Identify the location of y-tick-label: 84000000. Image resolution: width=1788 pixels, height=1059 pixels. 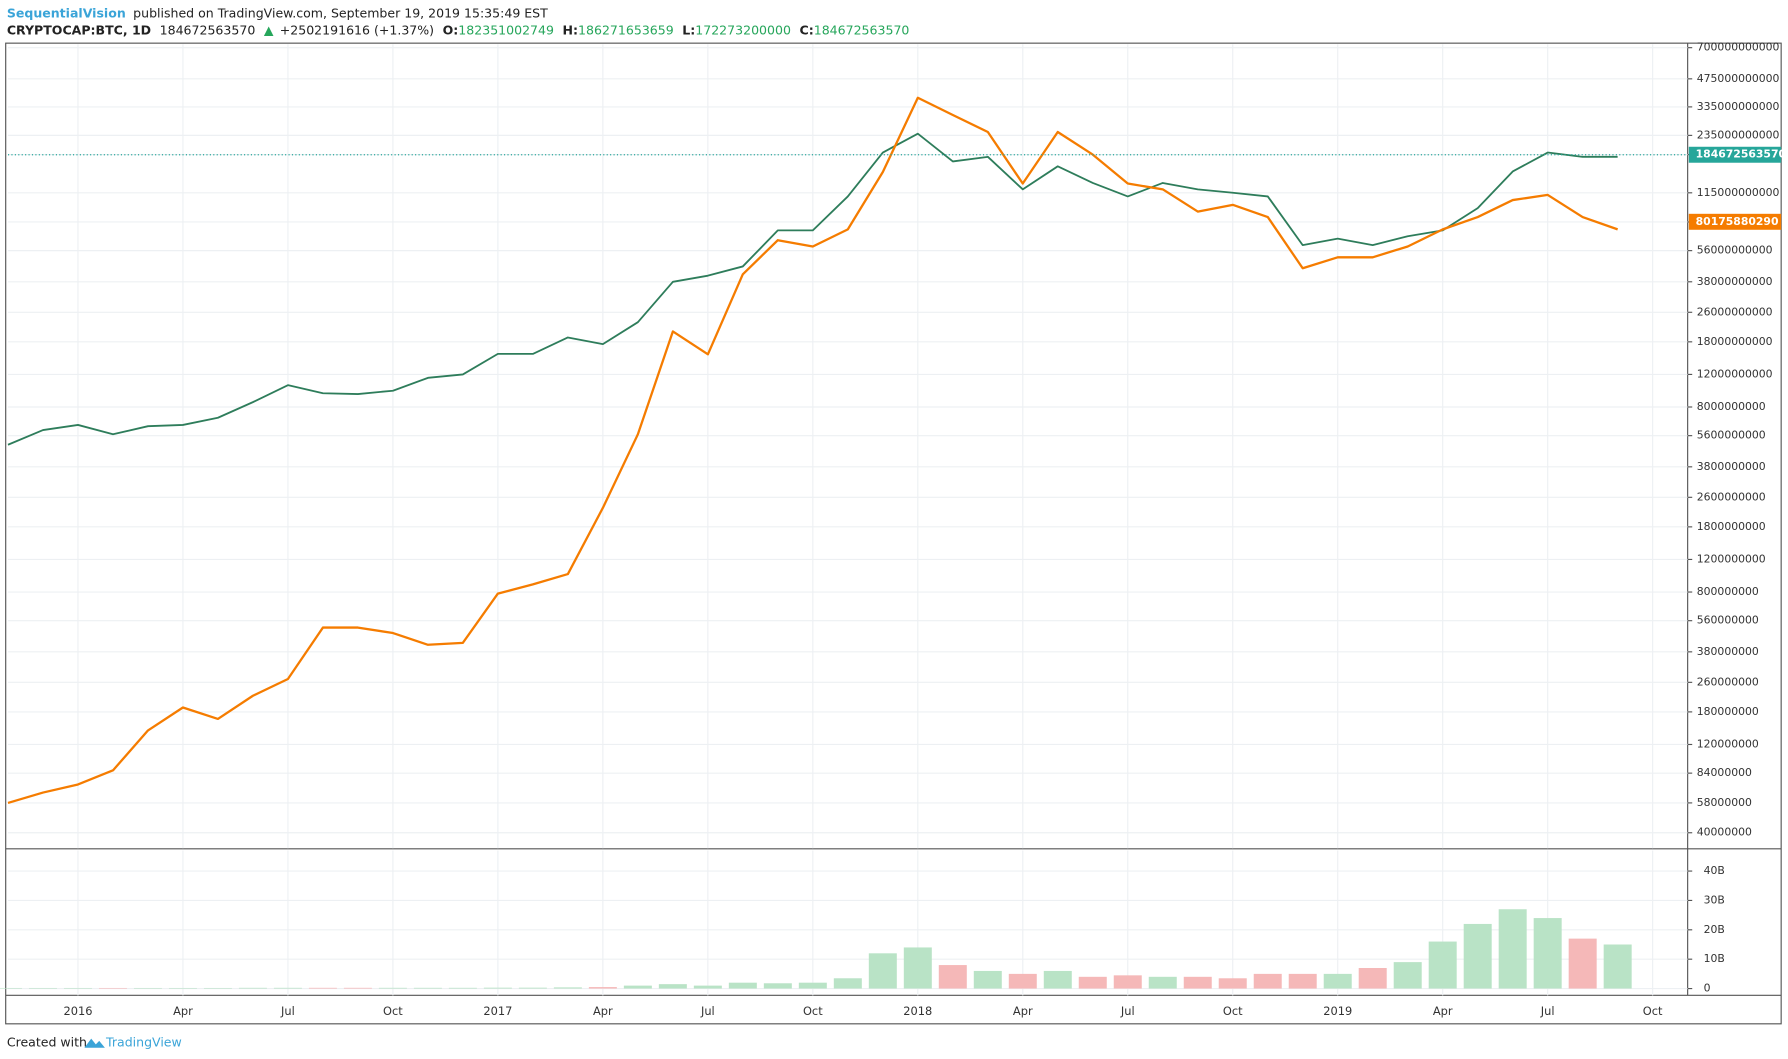
(1724, 772).